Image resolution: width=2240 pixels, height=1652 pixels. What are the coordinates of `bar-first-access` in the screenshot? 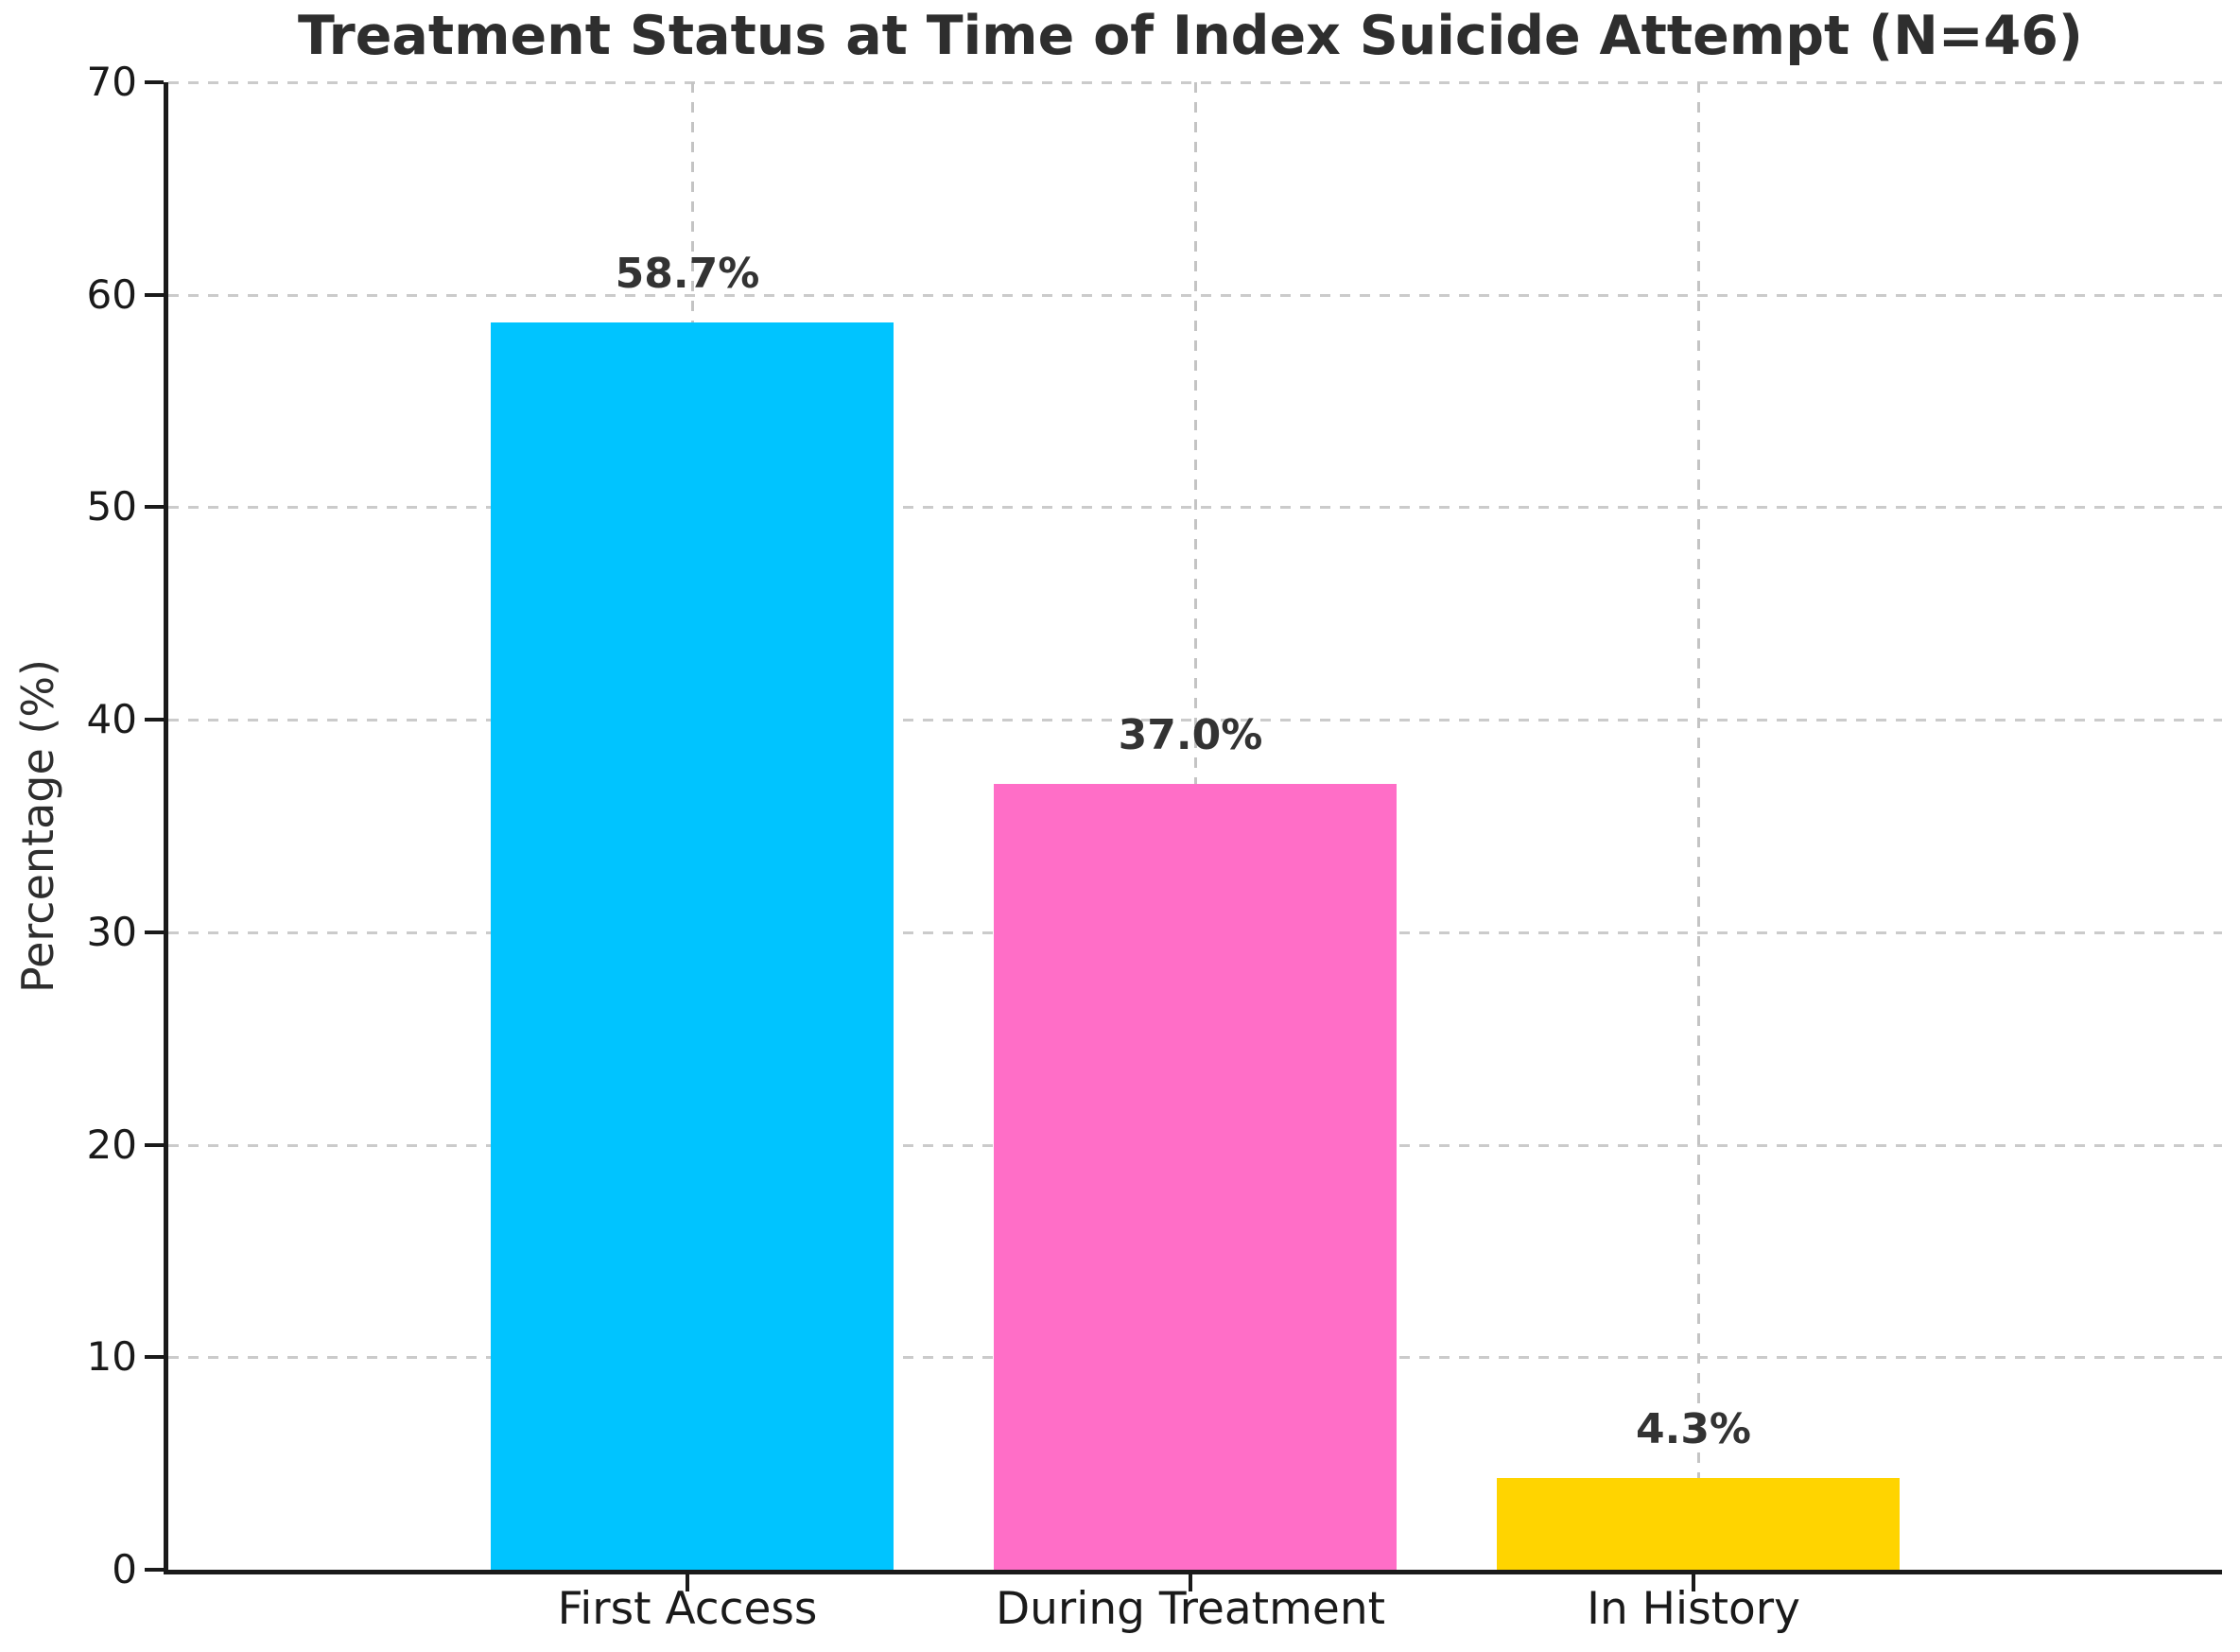 It's located at (692, 946).